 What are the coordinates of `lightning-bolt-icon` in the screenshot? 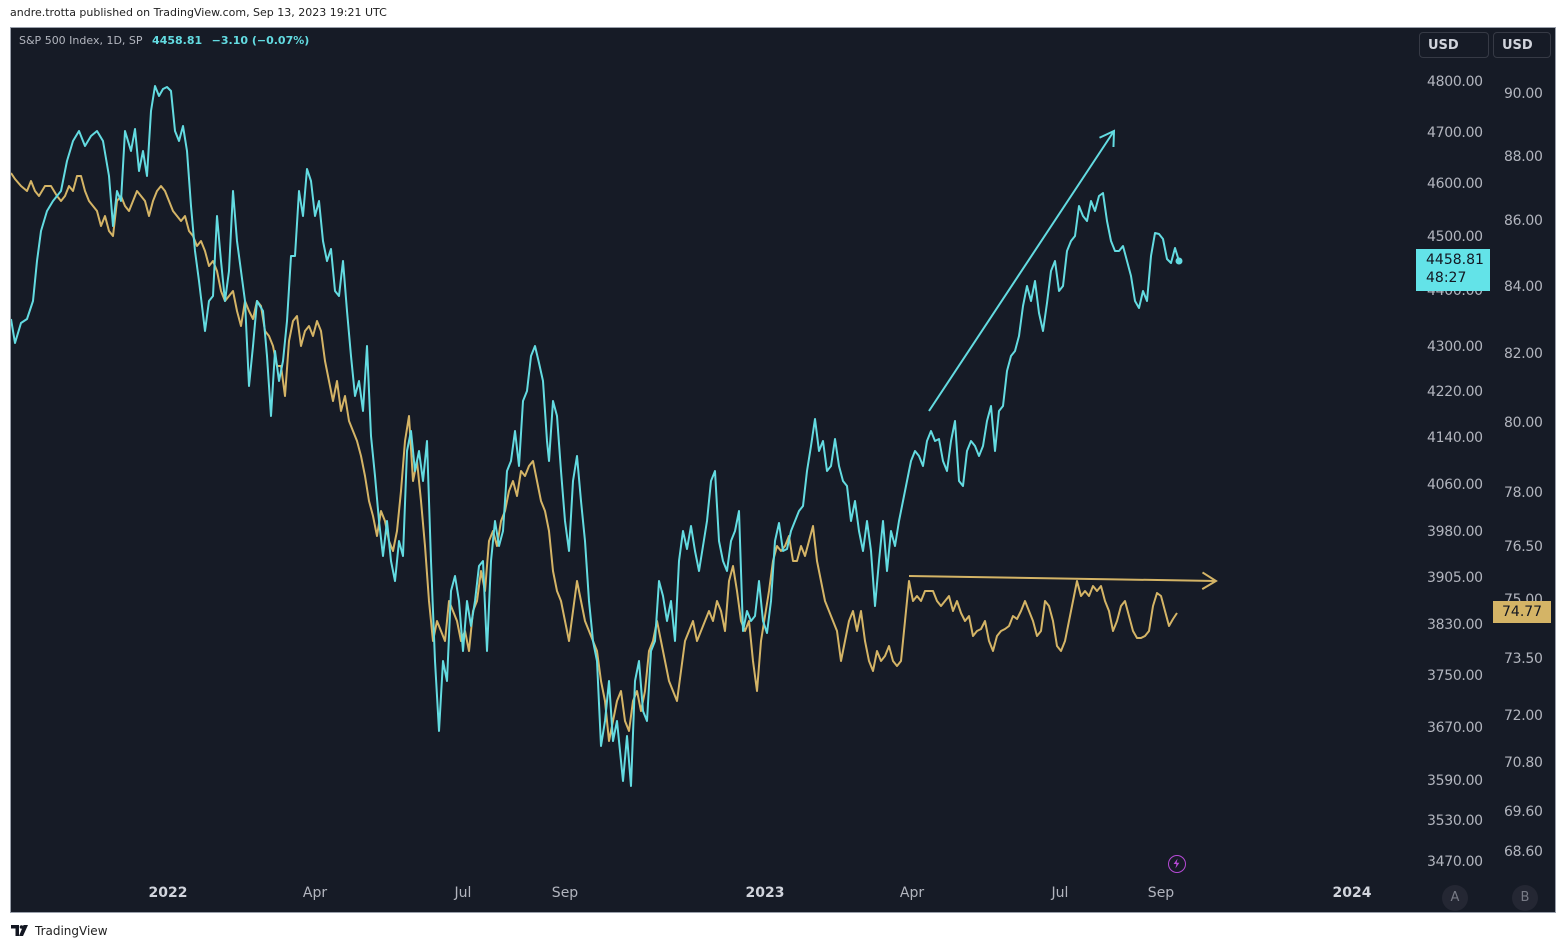 It's located at (1177, 864).